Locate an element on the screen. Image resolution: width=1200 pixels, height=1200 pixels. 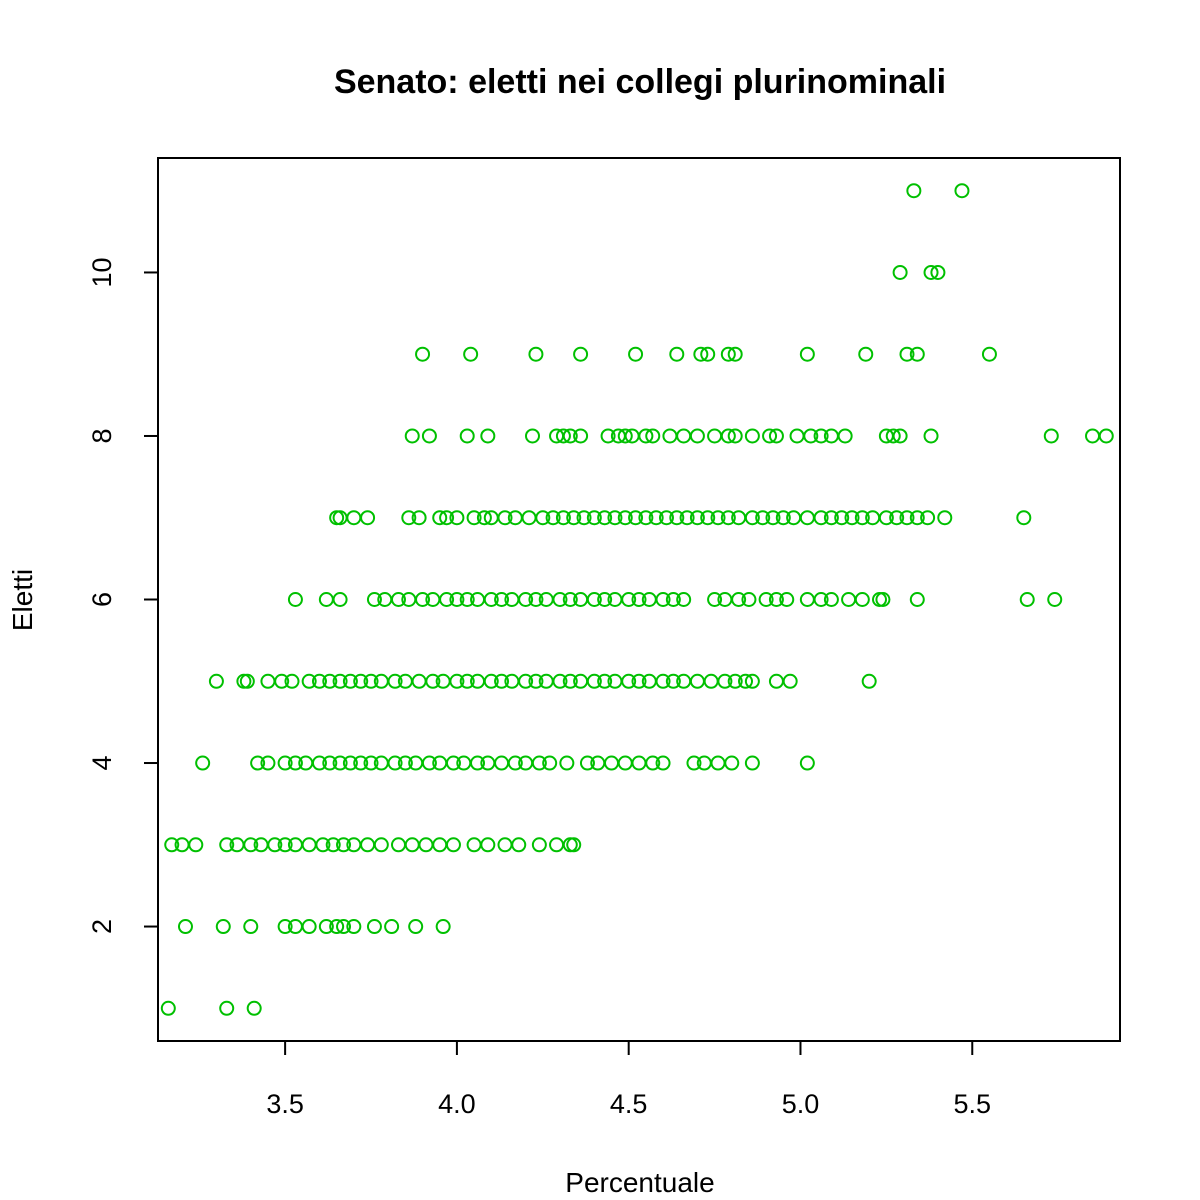
x-tick-label: 4.5 is located at coordinates (629, 1104).